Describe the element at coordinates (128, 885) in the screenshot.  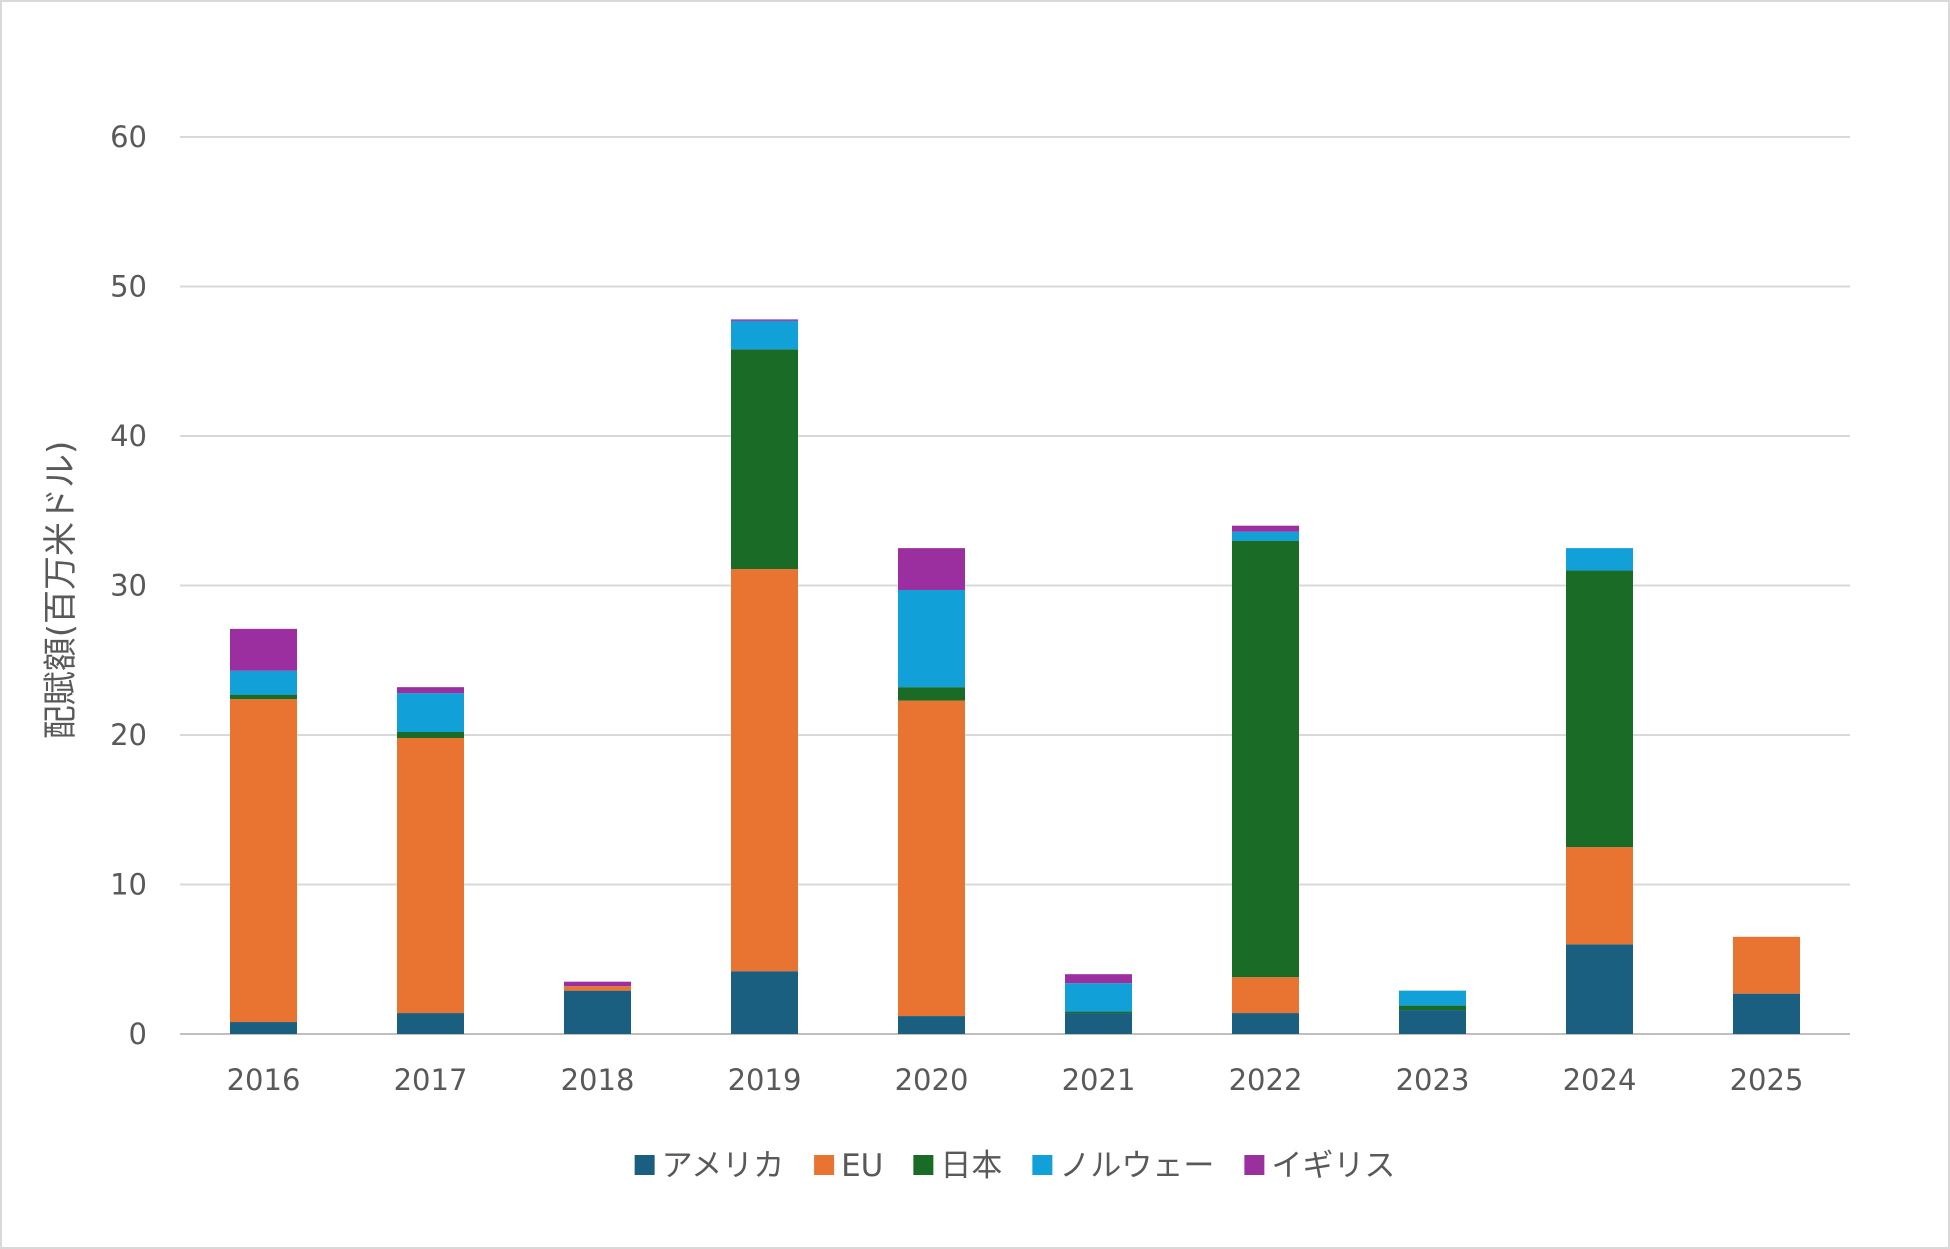
I see `y-tick-label: 10` at that location.